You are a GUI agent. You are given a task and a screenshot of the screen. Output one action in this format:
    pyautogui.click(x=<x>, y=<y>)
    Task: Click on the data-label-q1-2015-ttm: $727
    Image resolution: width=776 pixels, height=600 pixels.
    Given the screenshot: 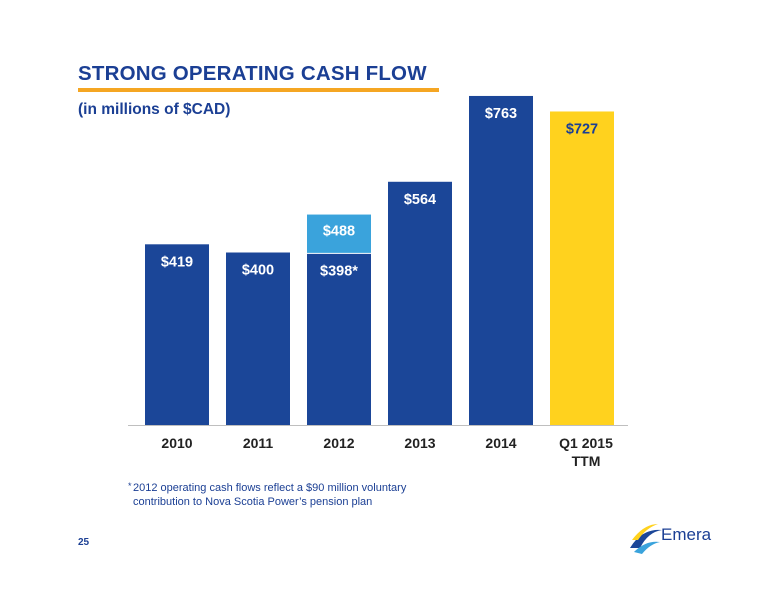 What is the action you would take?
    pyautogui.click(x=582, y=129)
    